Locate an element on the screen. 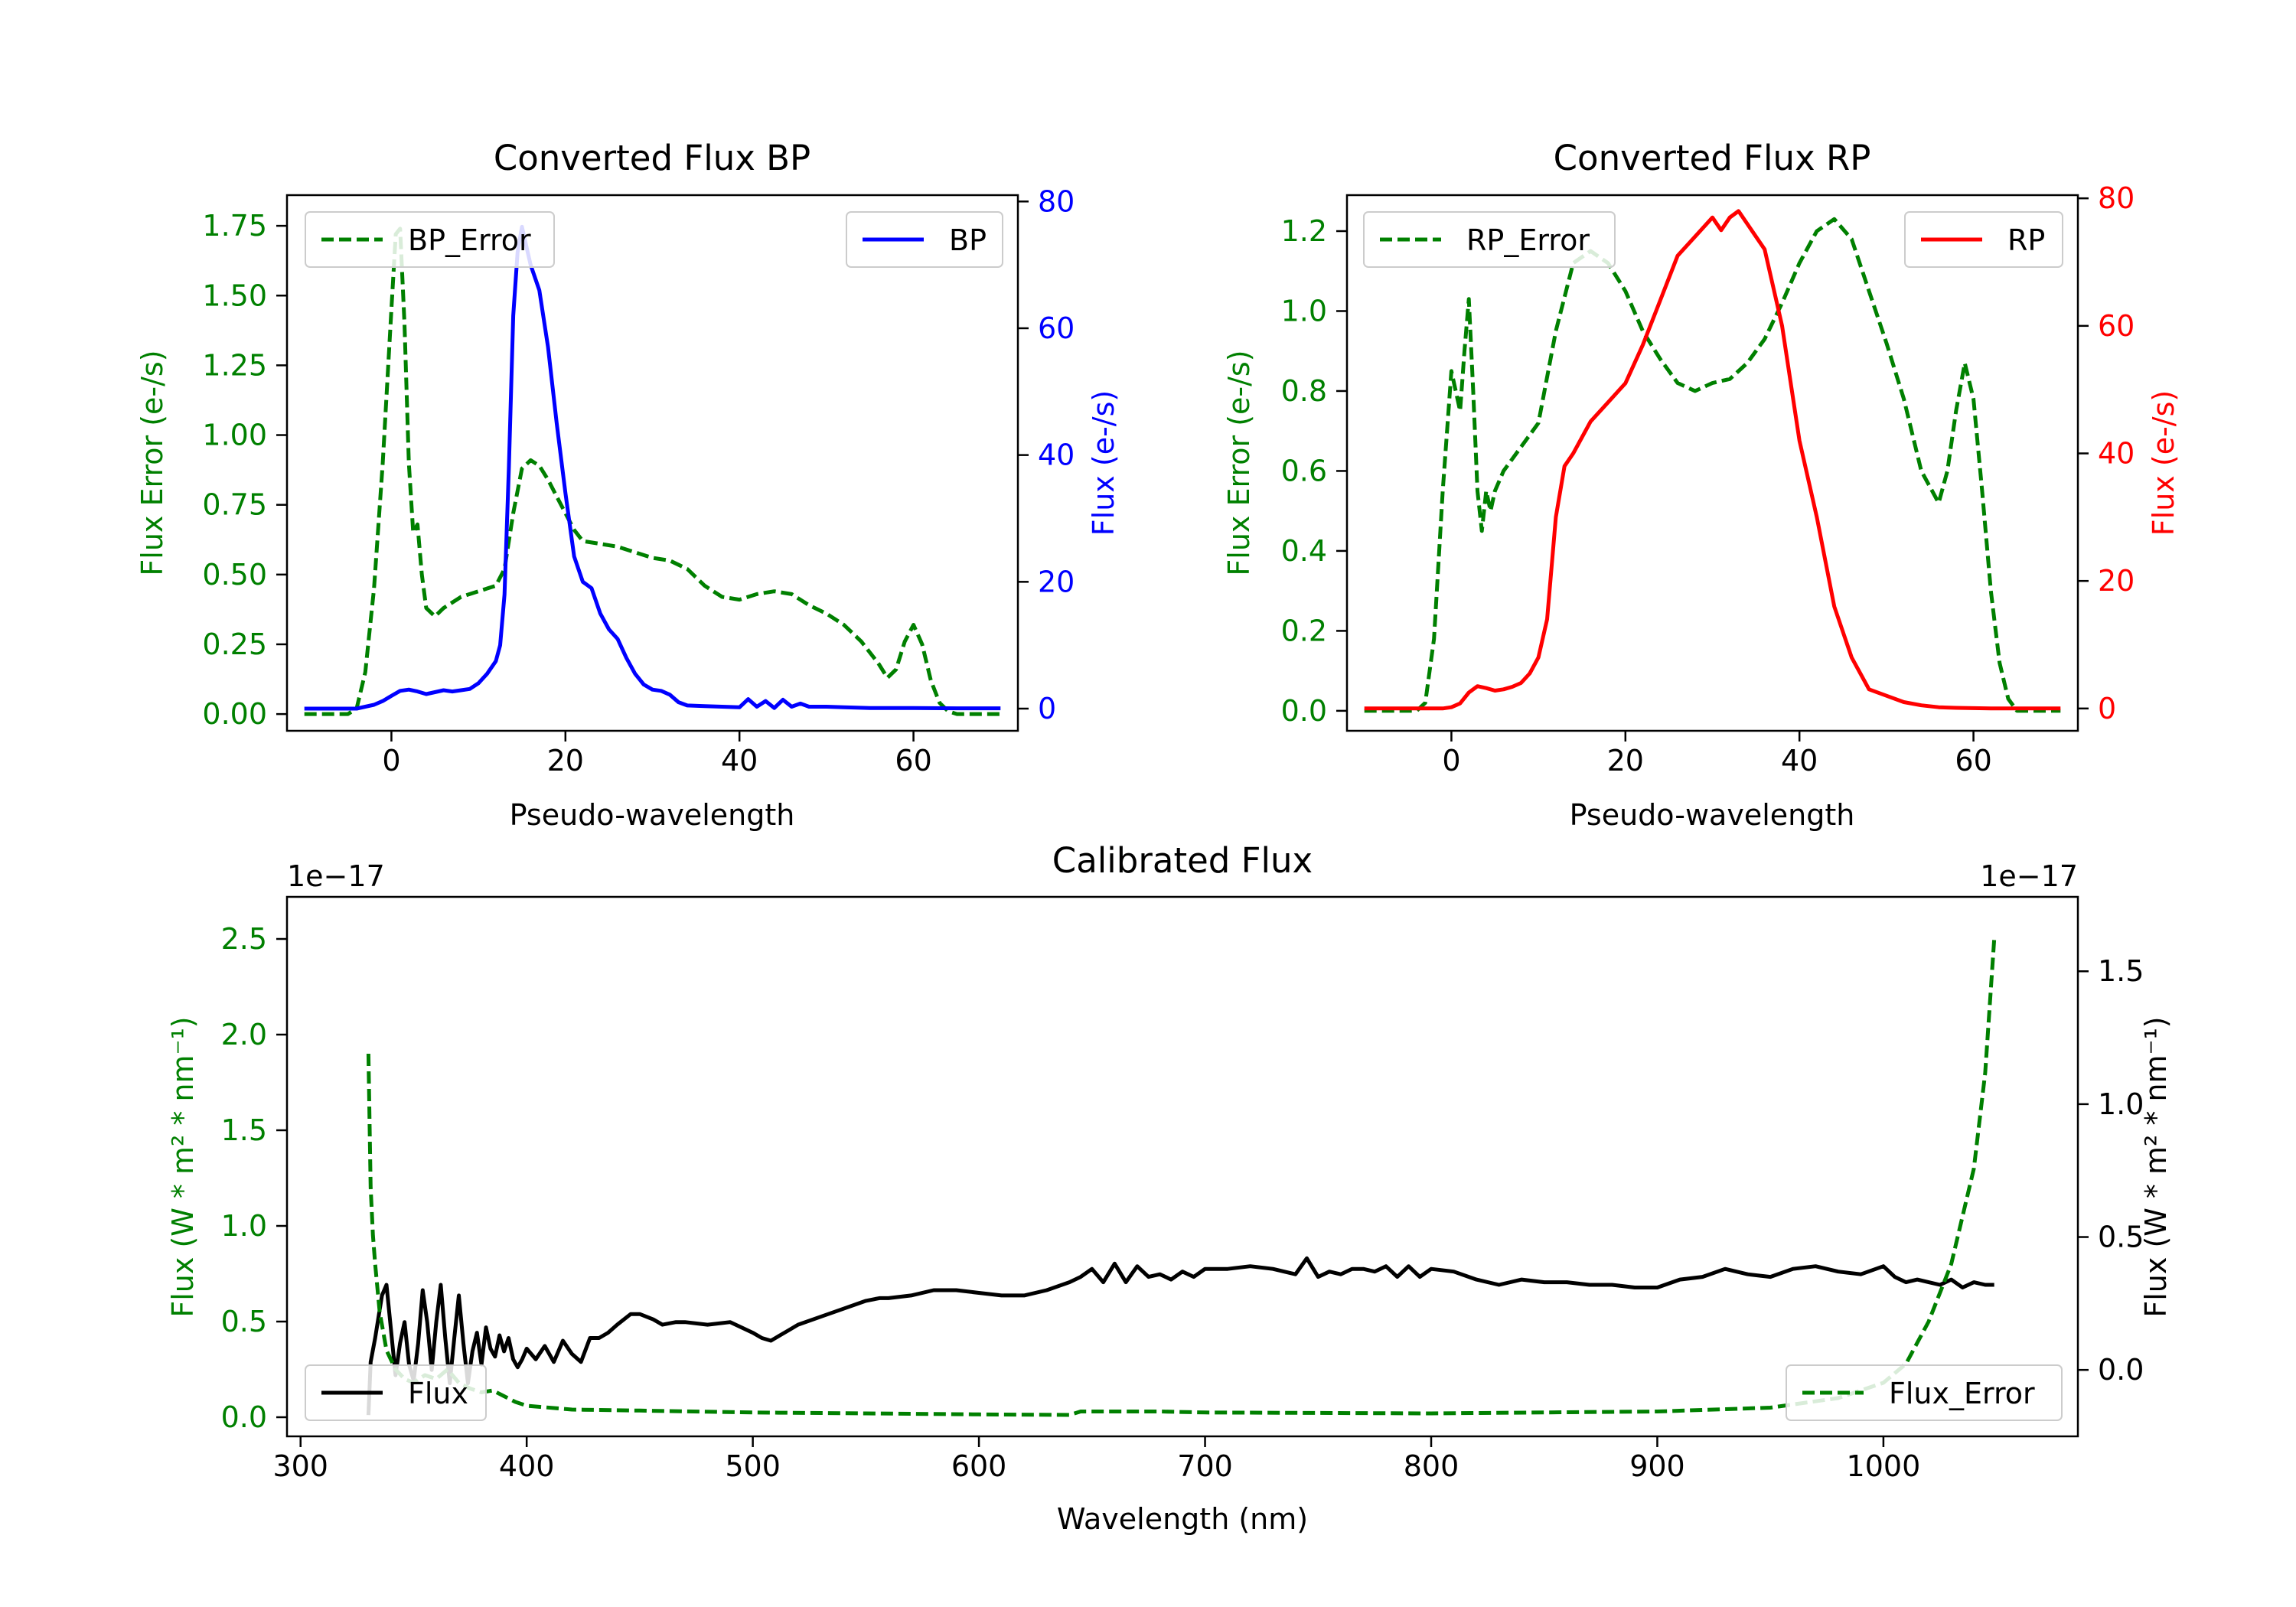 The width and height of the screenshot is (2296, 1607). bp-left-tick-label: 0.00 is located at coordinates (234, 714).